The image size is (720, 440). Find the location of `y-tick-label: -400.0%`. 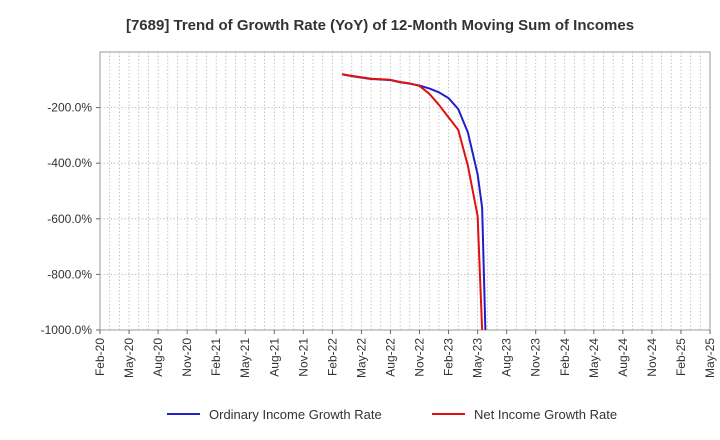

y-tick-label: -400.0% is located at coordinates (69, 163).